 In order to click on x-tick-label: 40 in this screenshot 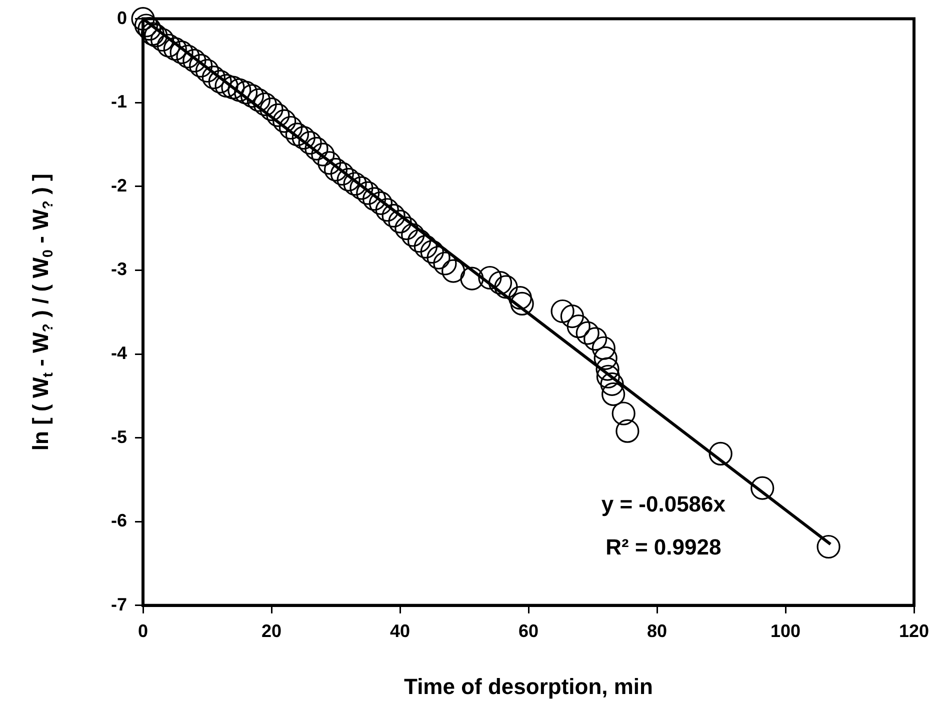, I will do `click(400, 631)`.